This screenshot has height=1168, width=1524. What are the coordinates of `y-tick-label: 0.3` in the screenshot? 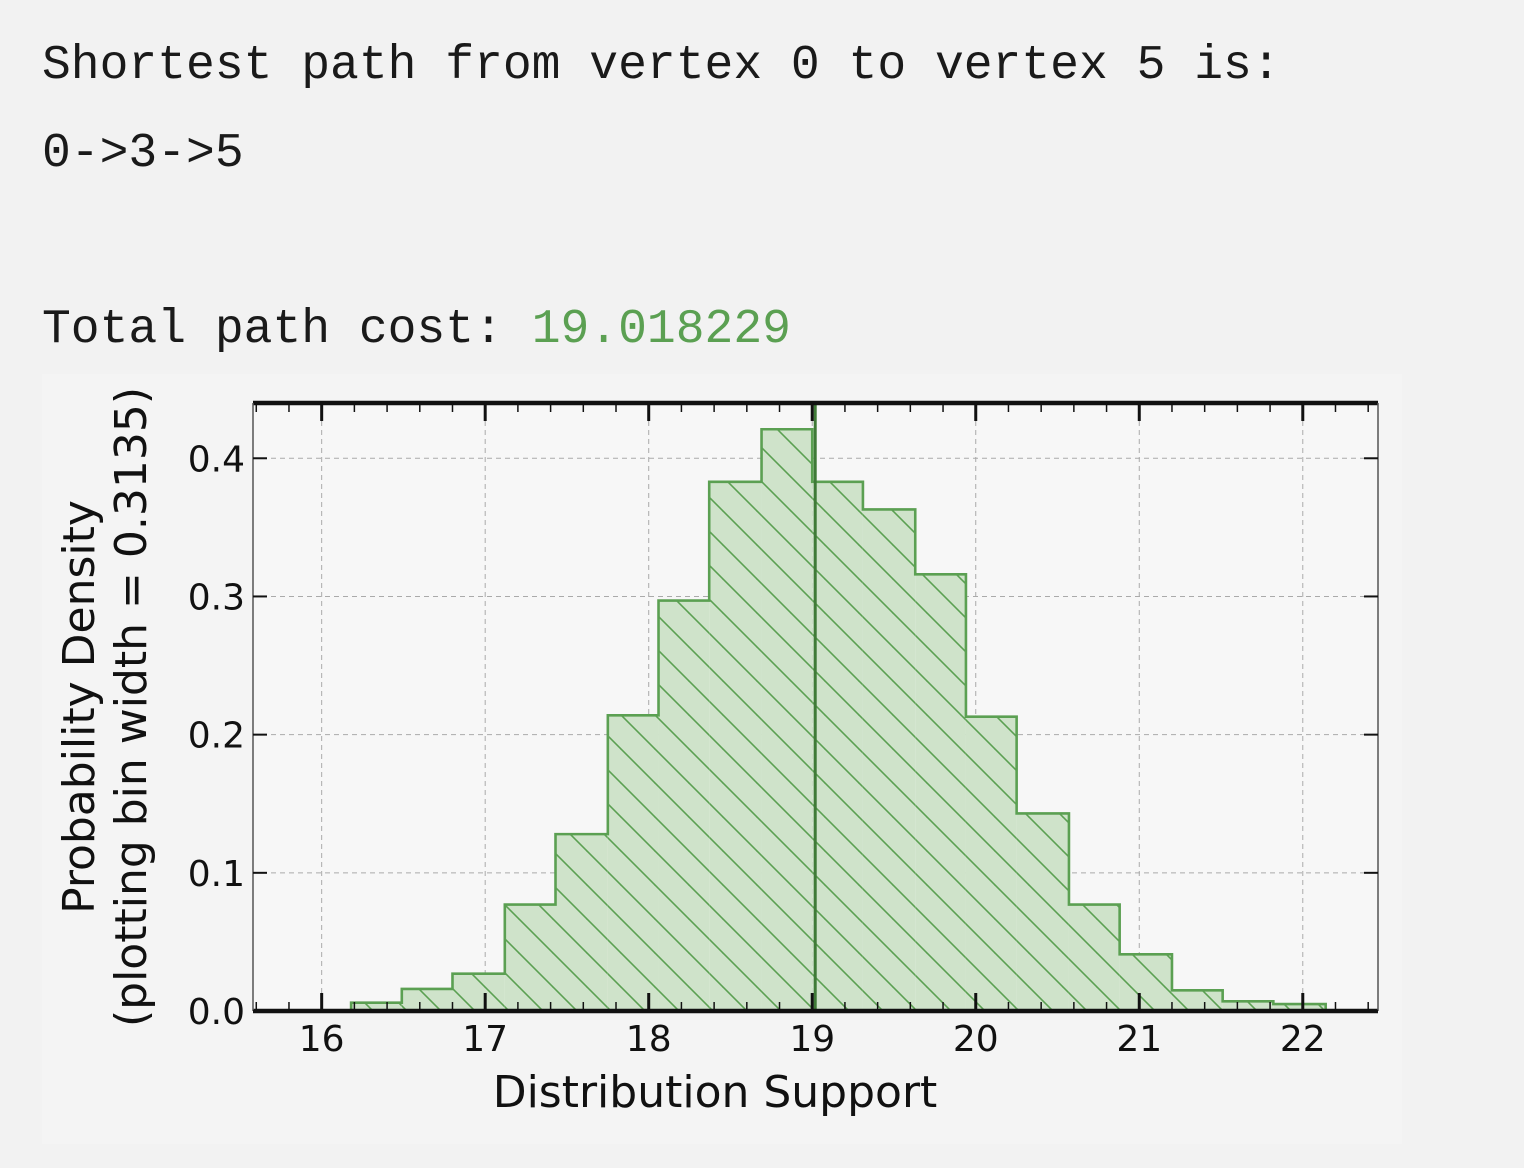 It's located at (216, 597).